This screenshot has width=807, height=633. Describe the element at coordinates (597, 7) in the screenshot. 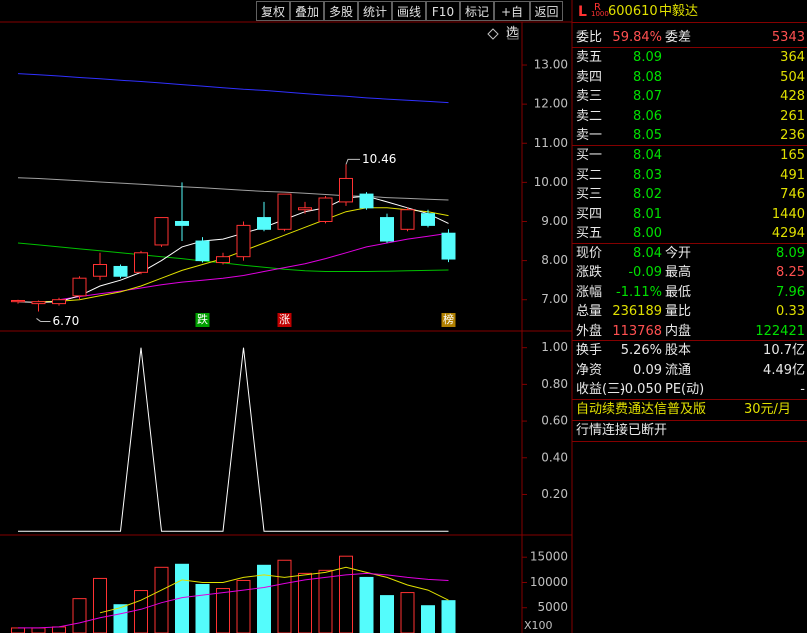

I see `flag-top: R` at that location.